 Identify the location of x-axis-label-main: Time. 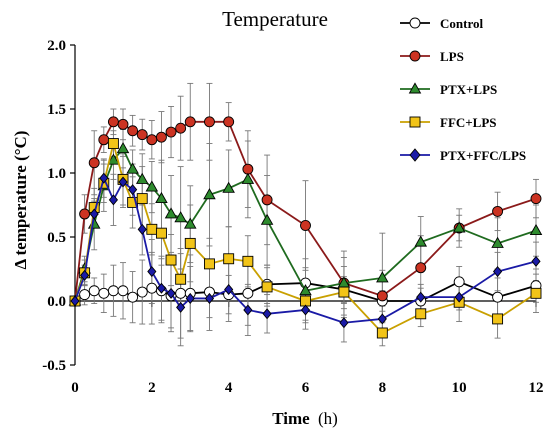
(291, 418).